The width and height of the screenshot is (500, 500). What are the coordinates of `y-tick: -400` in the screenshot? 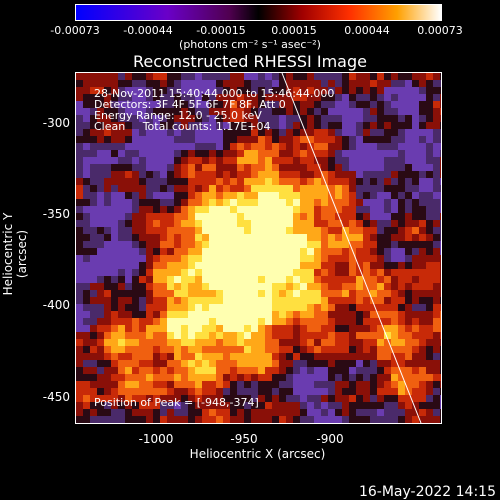 It's located at (56, 305).